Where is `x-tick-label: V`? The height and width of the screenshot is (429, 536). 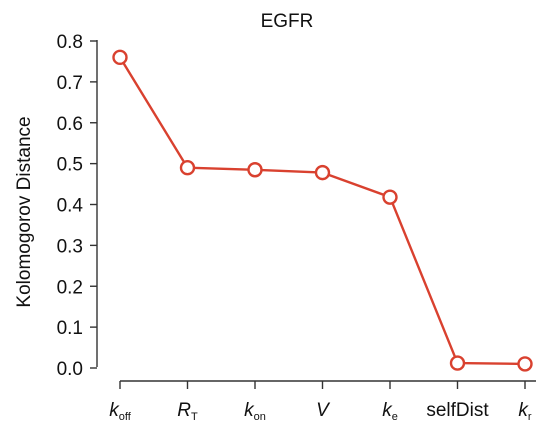 x-tick-label: V is located at coordinates (323, 410).